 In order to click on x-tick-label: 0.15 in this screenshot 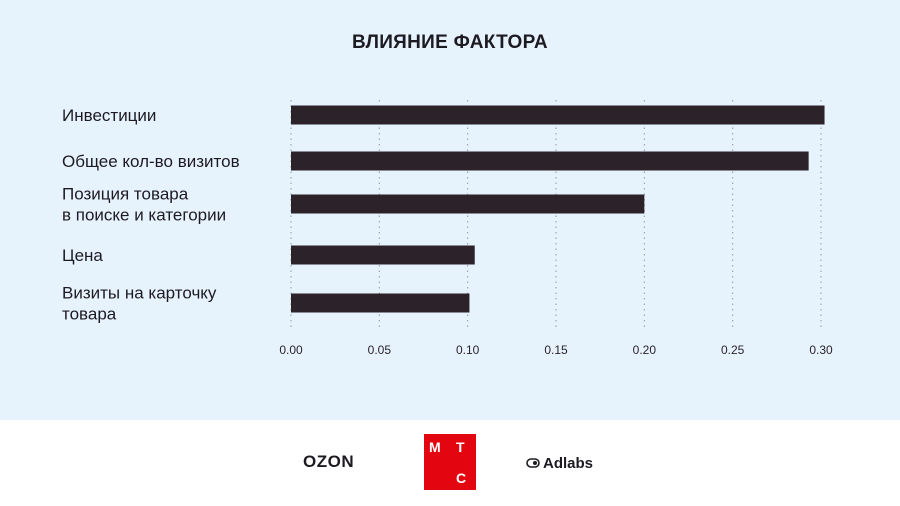, I will do `click(556, 350)`.